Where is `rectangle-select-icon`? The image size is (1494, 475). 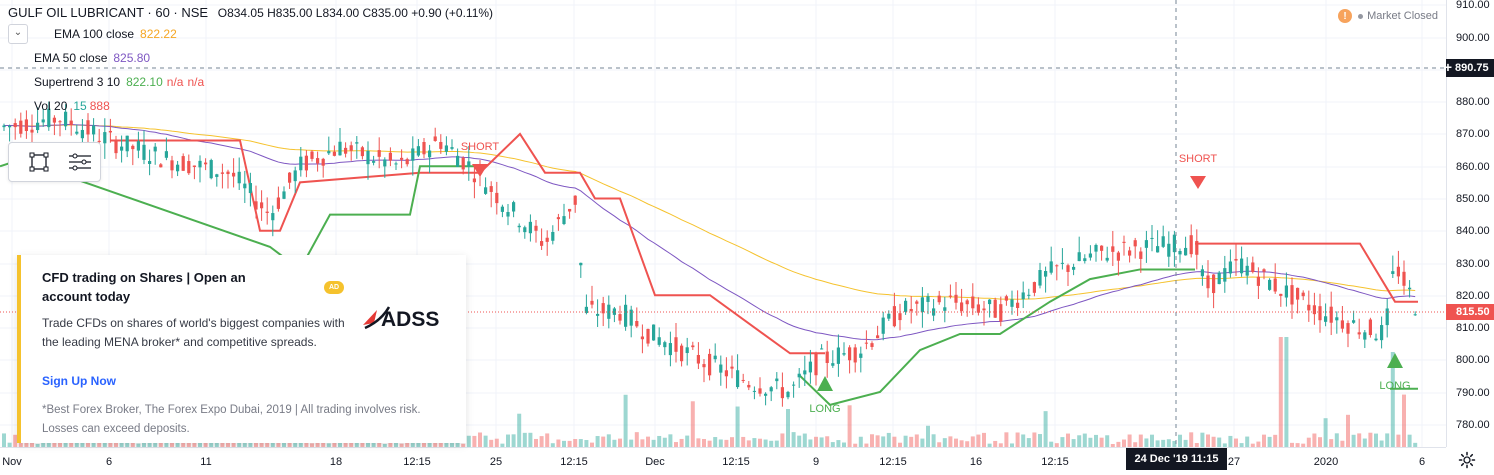
rectangle-select-icon is located at coordinates (39, 162).